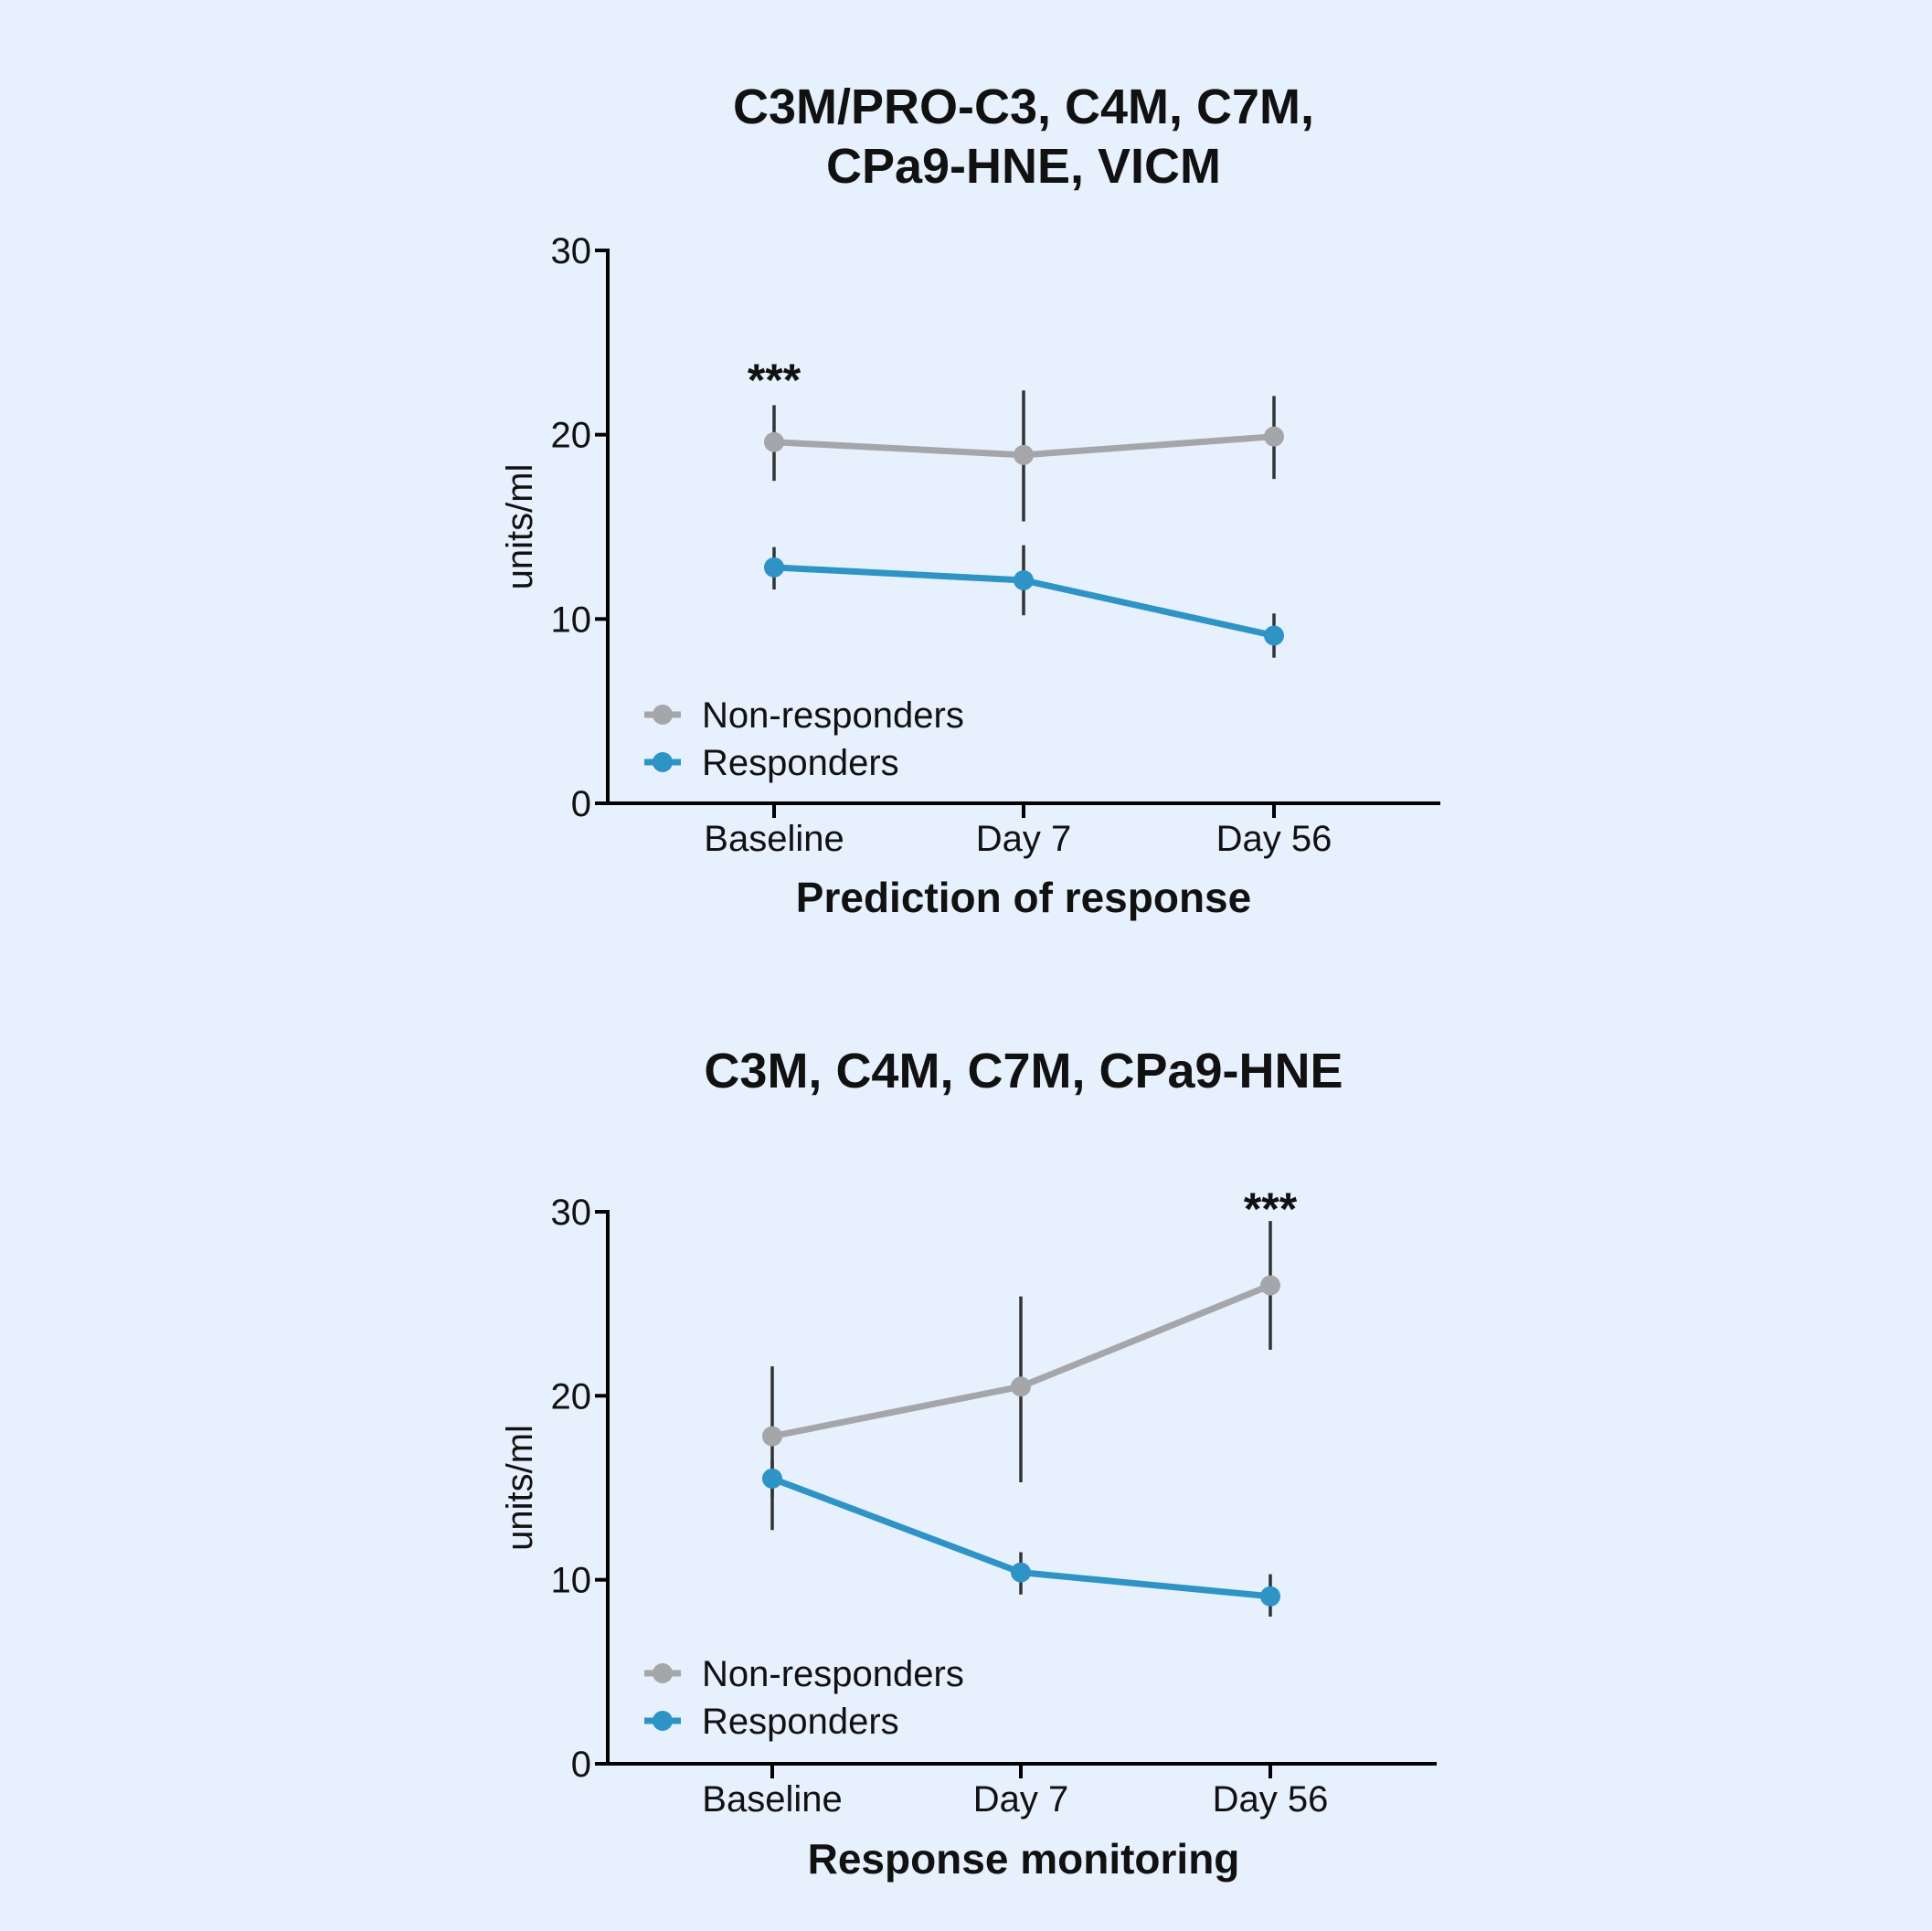 The height and width of the screenshot is (1931, 1932). Describe the element at coordinates (1024, 897) in the screenshot. I see `x-axis-label: Prediction of response` at that location.